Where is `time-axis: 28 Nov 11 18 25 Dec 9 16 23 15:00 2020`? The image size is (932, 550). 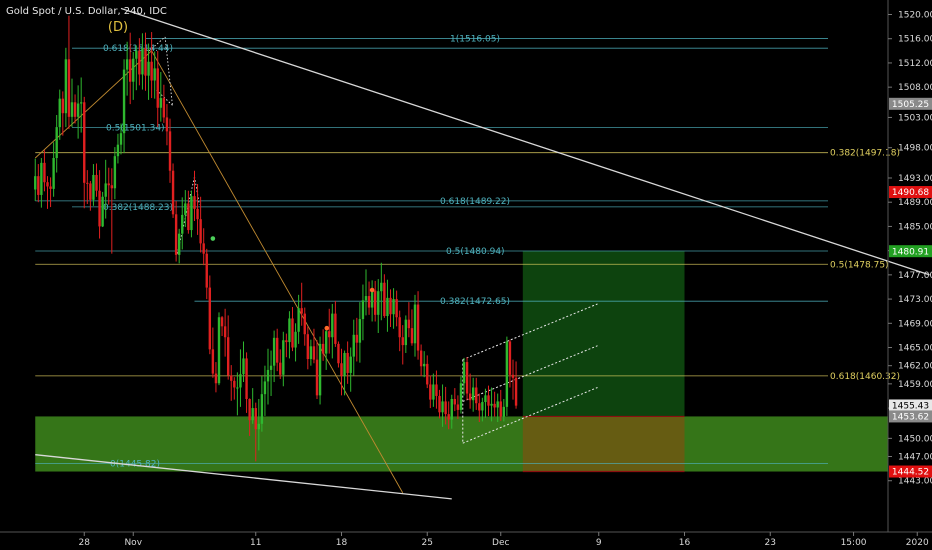 time-axis: 28 Nov 11 18 25 Dec 9 16 23 15:00 2020 is located at coordinates (504, 540).